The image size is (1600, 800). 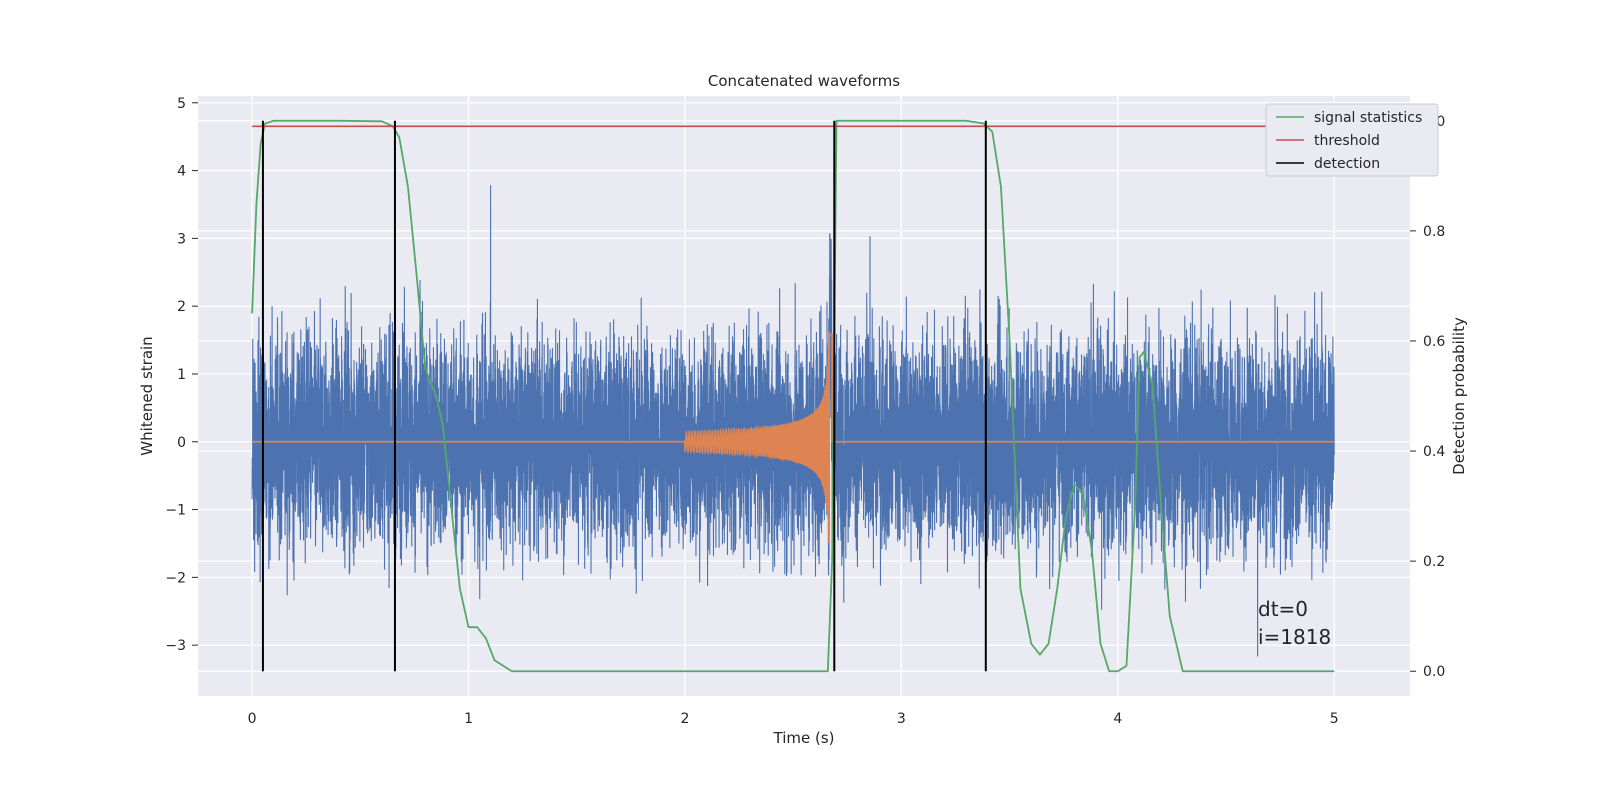 What do you see at coordinates (252, 719) in the screenshot?
I see `x-tick-label: 0` at bounding box center [252, 719].